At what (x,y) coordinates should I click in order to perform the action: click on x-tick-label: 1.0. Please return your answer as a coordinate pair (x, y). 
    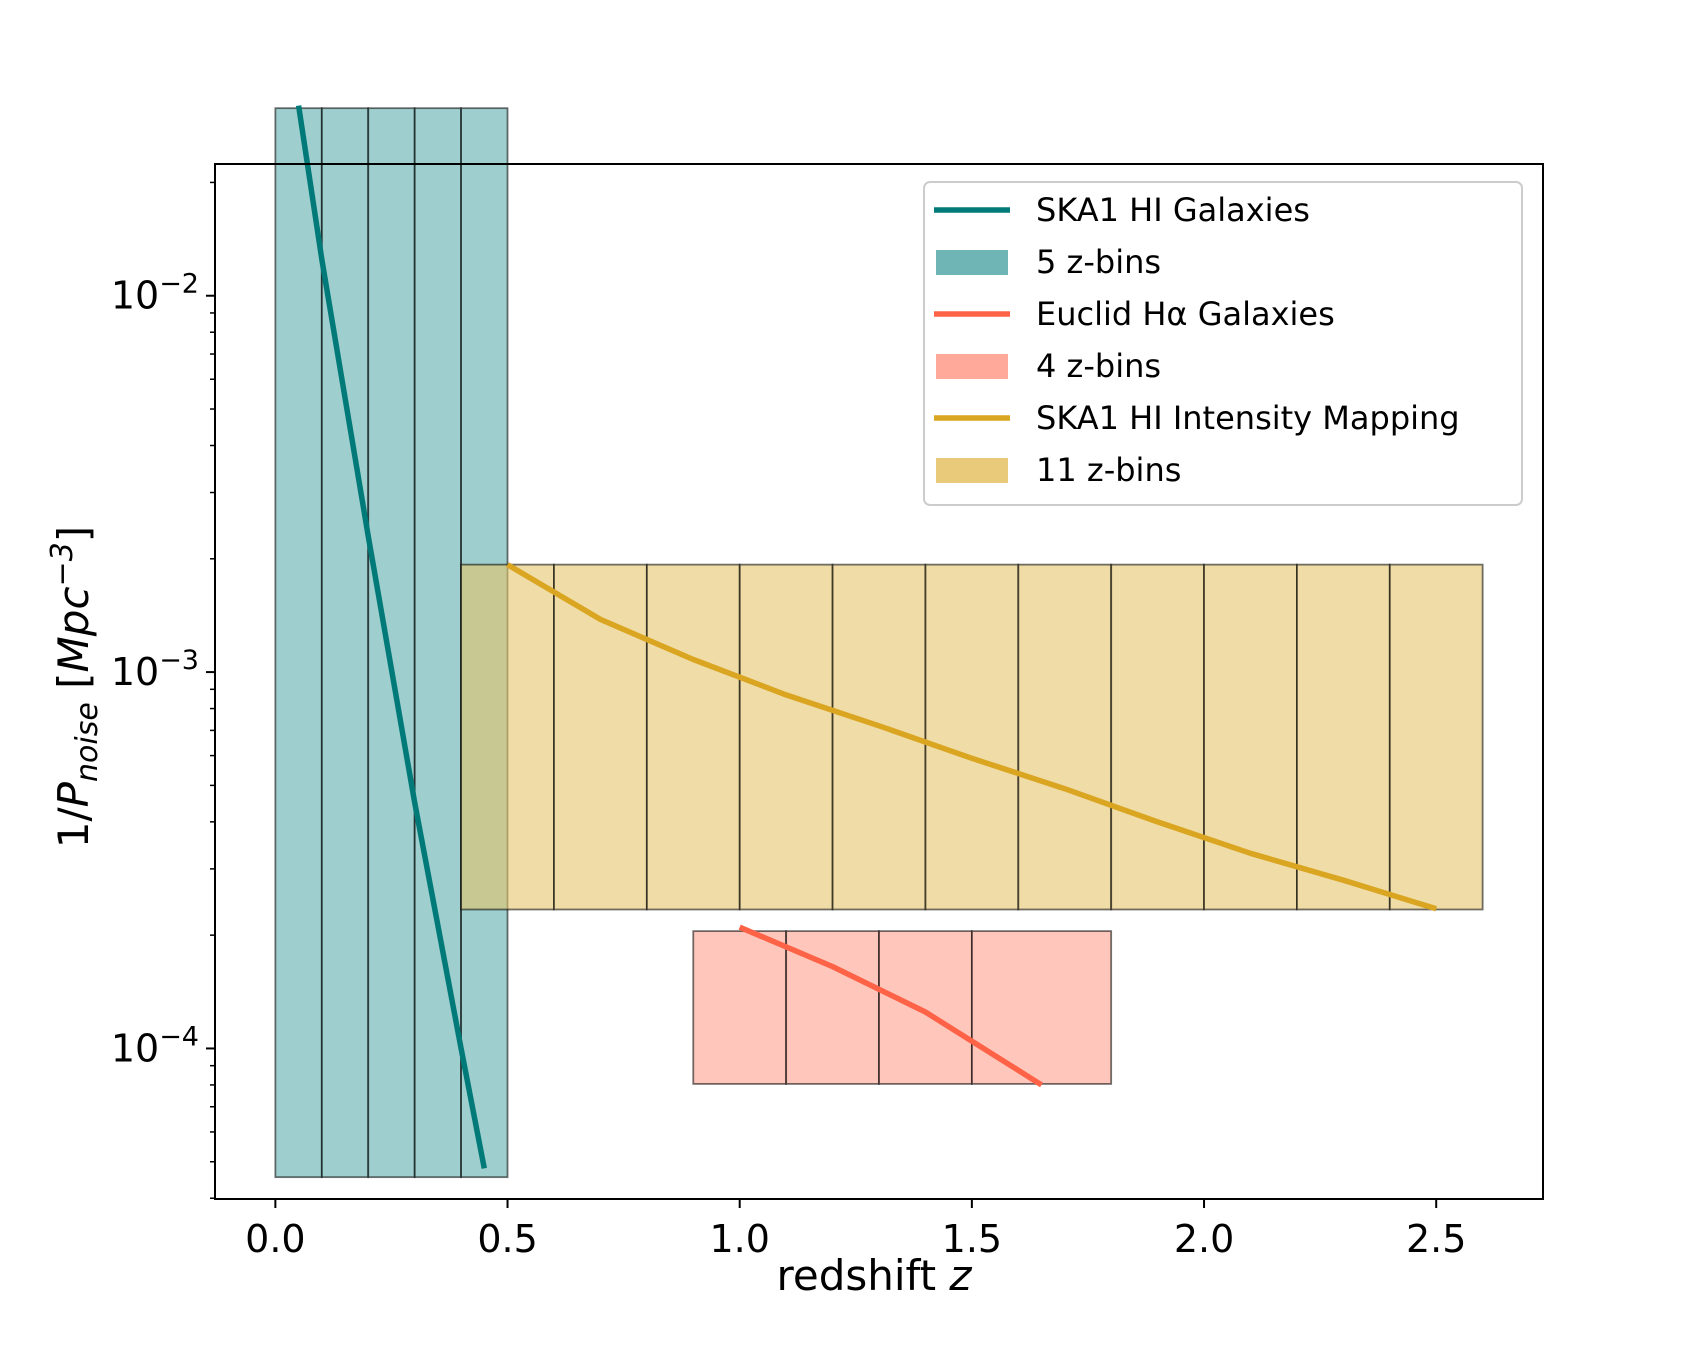
    Looking at the image, I should click on (739, 1239).